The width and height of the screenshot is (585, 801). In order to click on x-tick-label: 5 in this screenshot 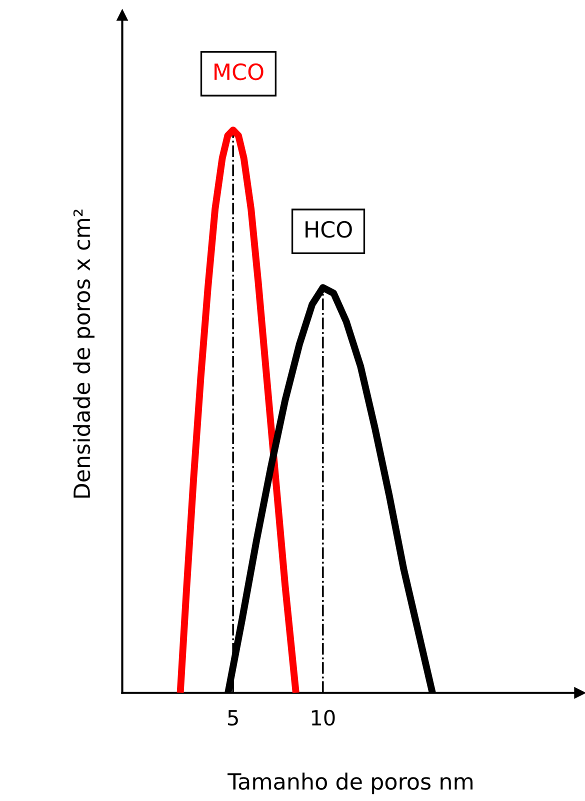, I will do `click(233, 718)`.